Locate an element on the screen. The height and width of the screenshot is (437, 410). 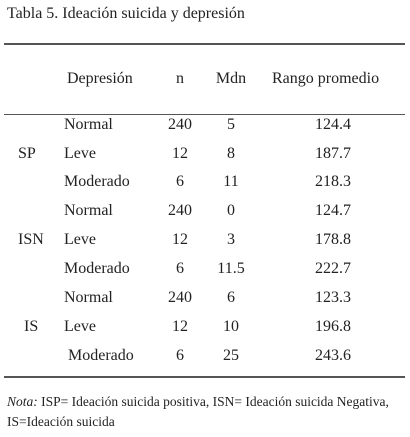
header-rule is located at coordinates (204, 114).